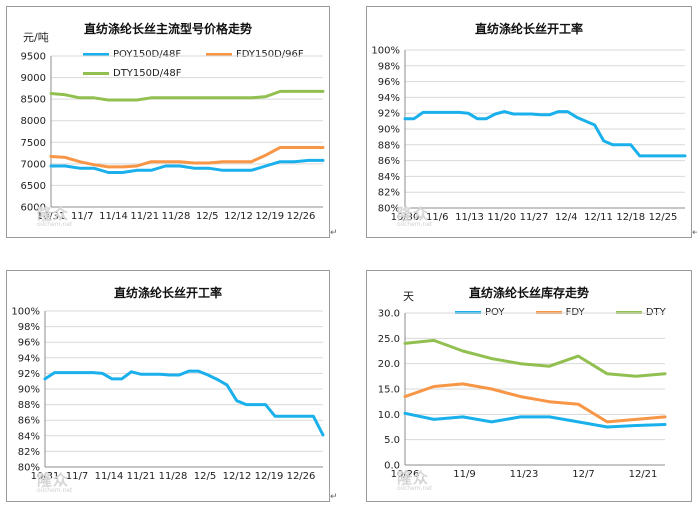 The width and height of the screenshot is (697, 507). What do you see at coordinates (469, 217) in the screenshot?
I see `x-tick-label: 11/13` at bounding box center [469, 217].